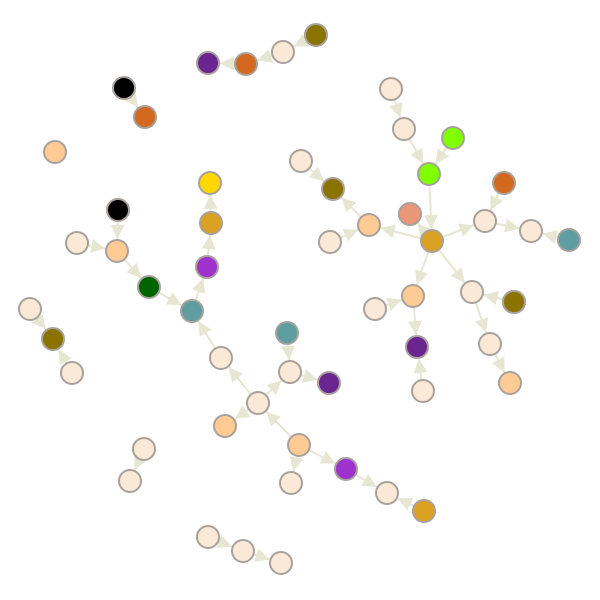 The width and height of the screenshot is (600, 600). What do you see at coordinates (322, 457) in the screenshot?
I see `edge-n45-n50` at bounding box center [322, 457].